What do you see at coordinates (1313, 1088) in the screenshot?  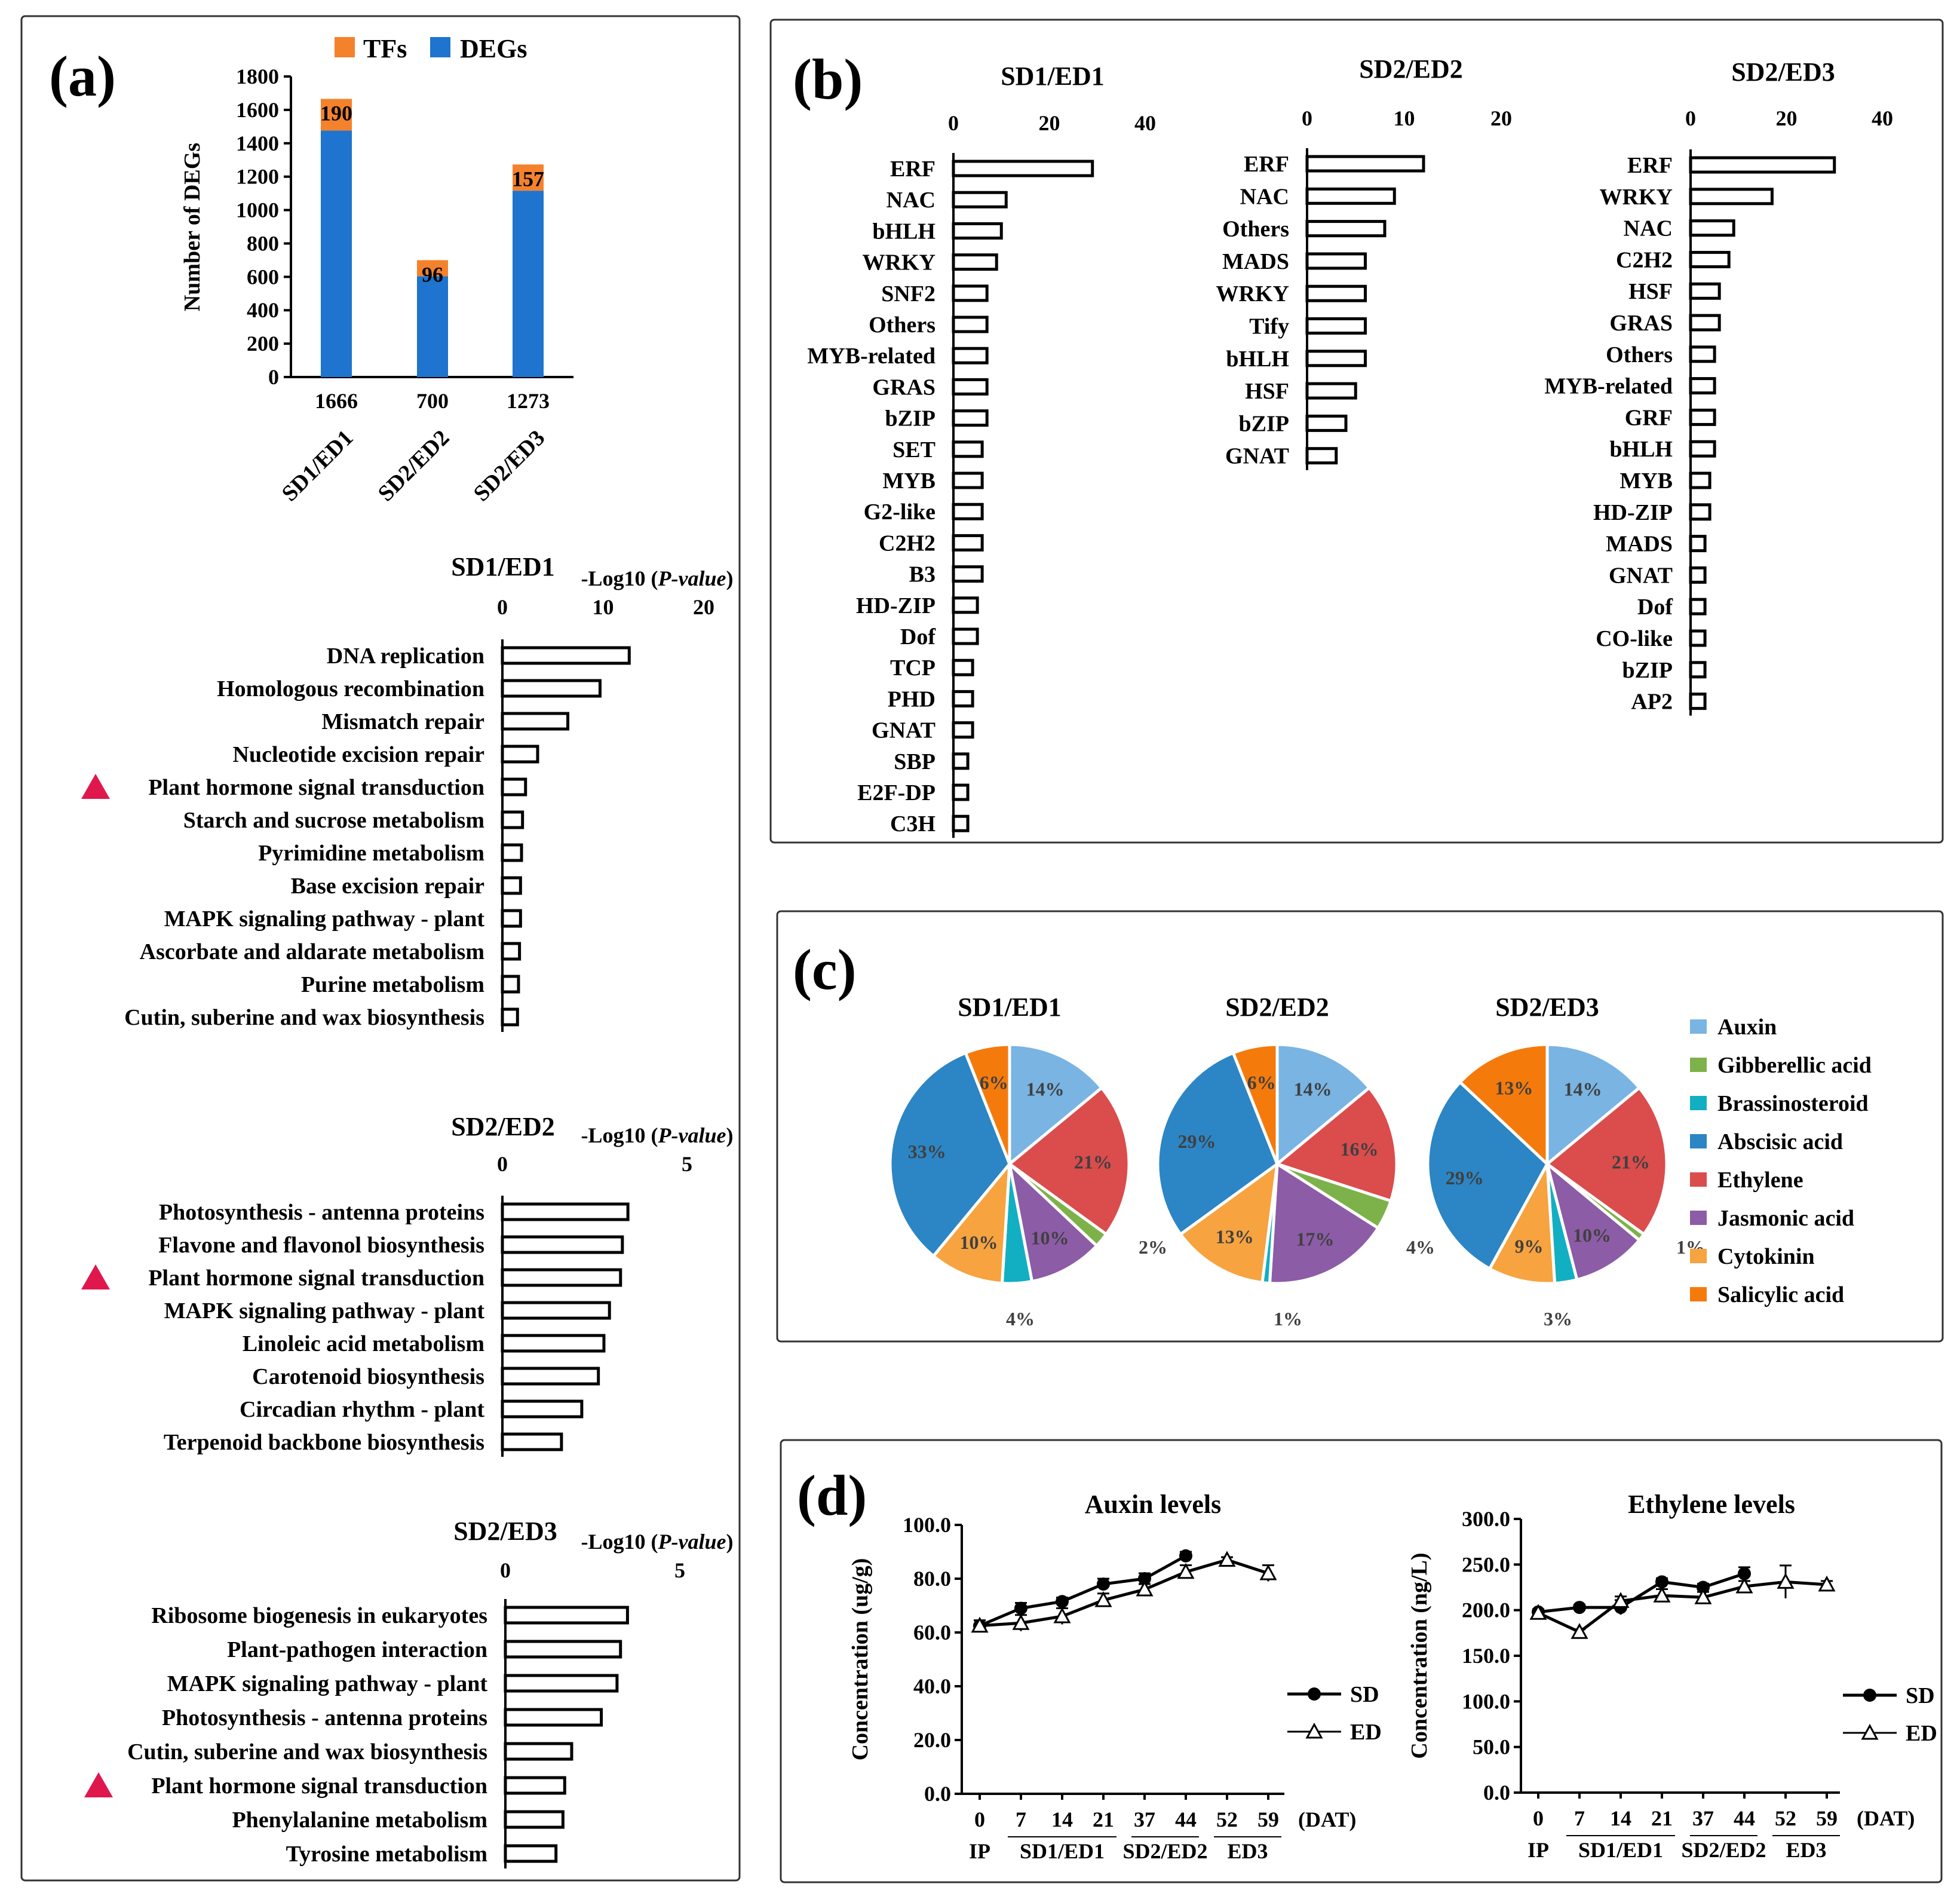 I see `pie-percent-label: 14%` at bounding box center [1313, 1088].